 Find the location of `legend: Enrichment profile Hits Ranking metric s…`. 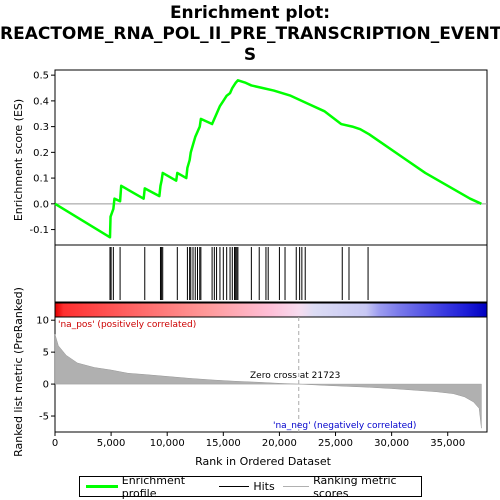

legend: Enrichment profile Hits Ranking metric s… is located at coordinates (250, 486).